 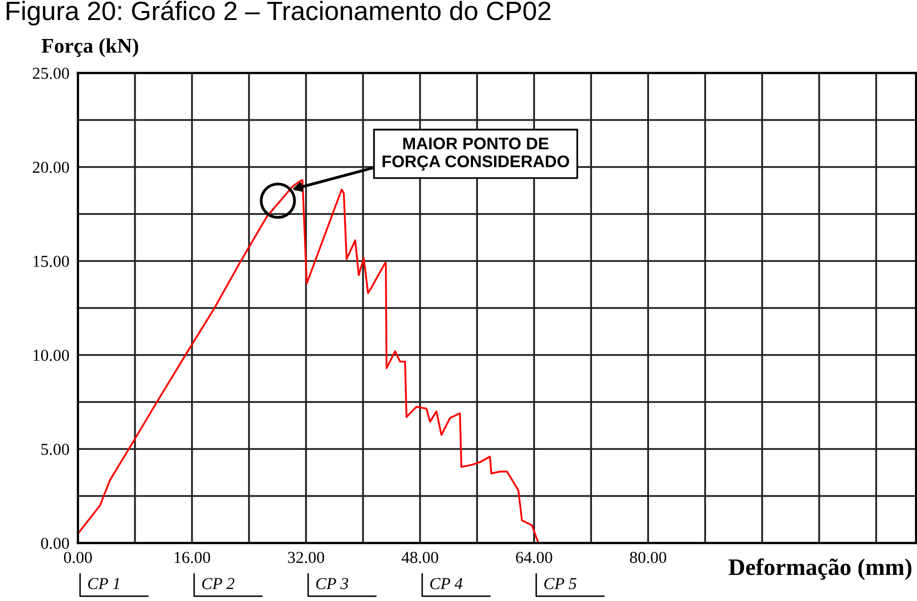 I want to click on x-tick-label: 16.00, so click(x=192, y=558).